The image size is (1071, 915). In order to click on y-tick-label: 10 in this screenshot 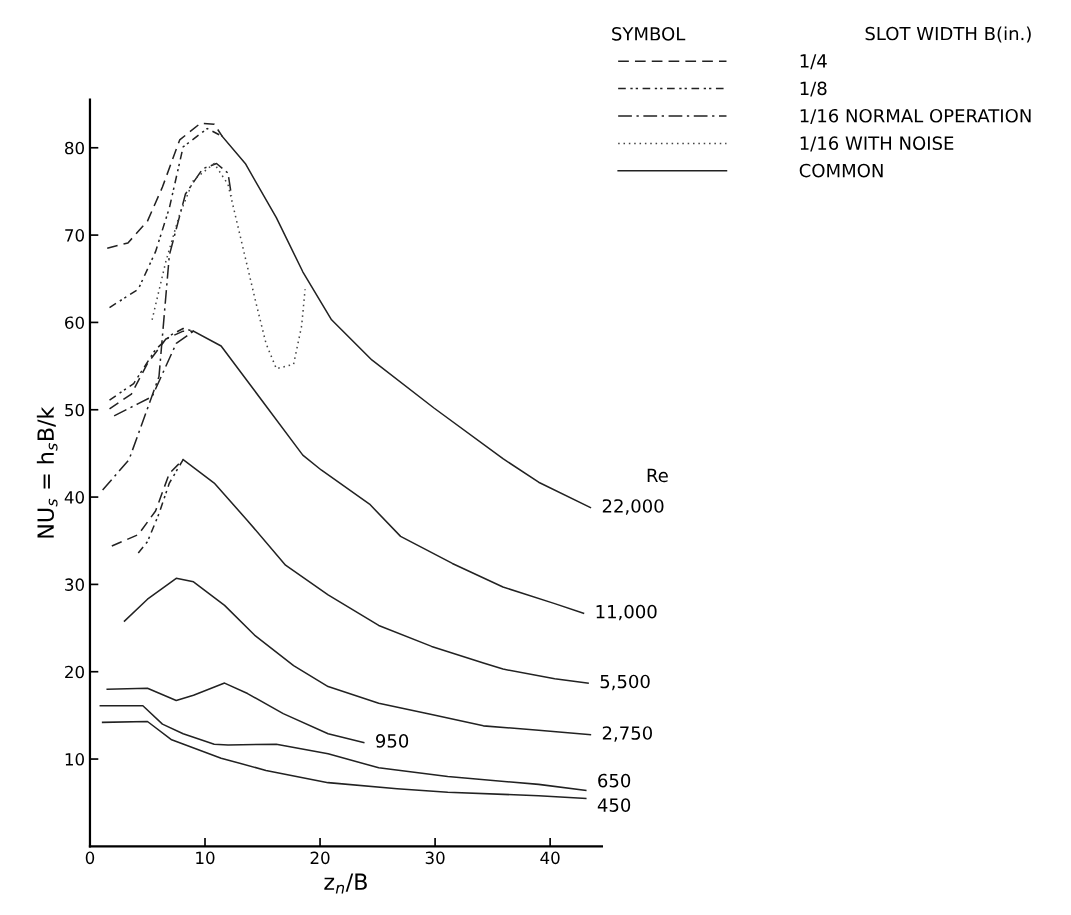, I will do `click(74, 759)`.